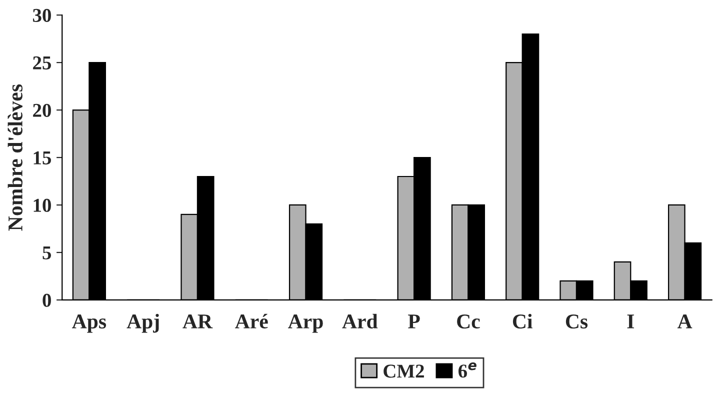 The width and height of the screenshot is (714, 407). I want to click on legend-label: 6$^{e}$, so click(467, 370).